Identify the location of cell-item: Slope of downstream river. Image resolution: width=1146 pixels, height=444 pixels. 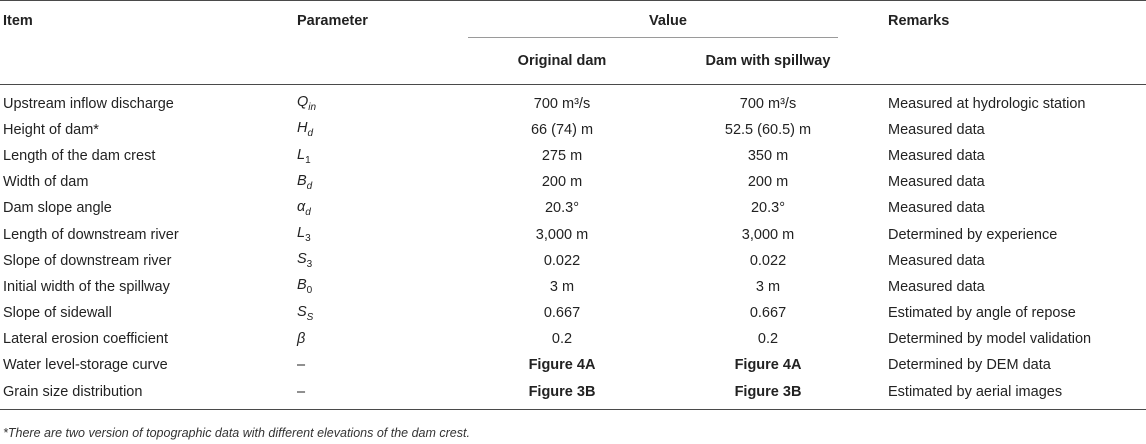
(87, 260).